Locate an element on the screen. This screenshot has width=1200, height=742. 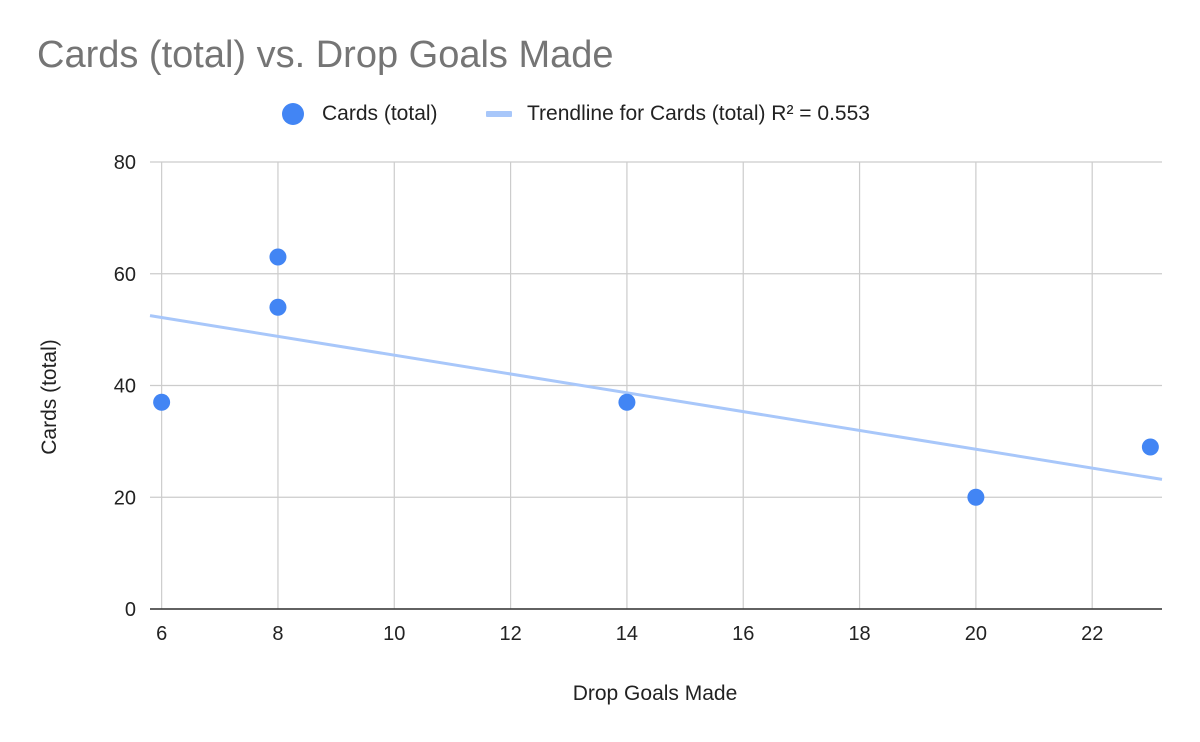
legend-item-trendline: Trendline for Cards (total) R² = 0.553 is located at coordinates (678, 114).